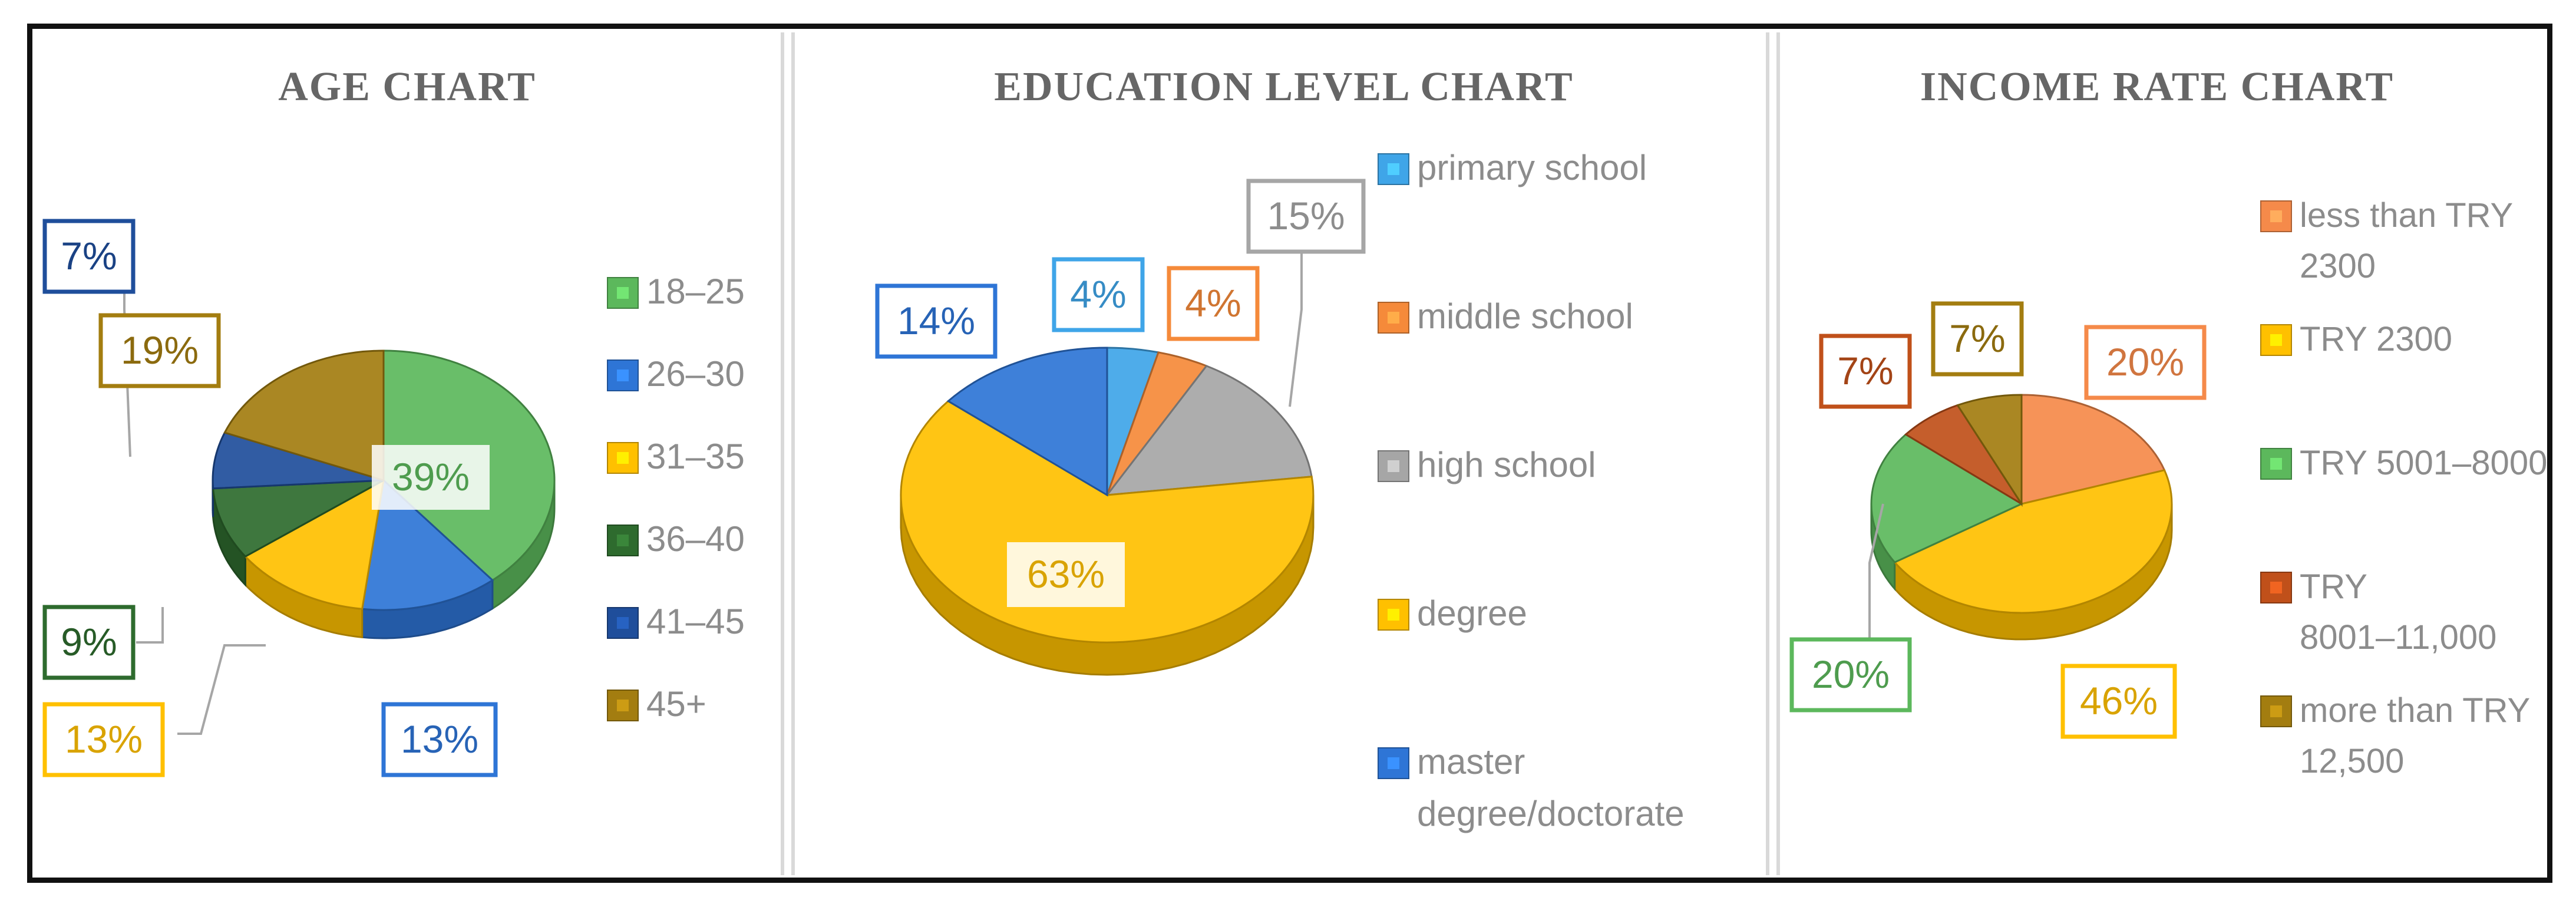 This screenshot has width=2576, height=907. Describe the element at coordinates (1532, 167) in the screenshot. I see `legend-label: primary school` at that location.